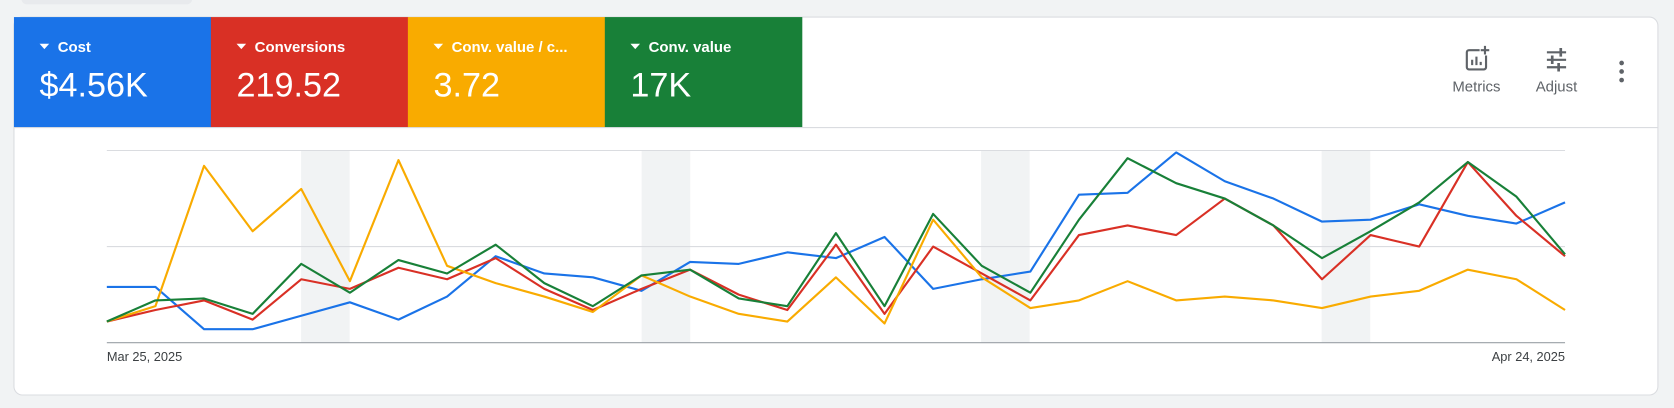  I want to click on x-tick-label: Apr 24, 2025, so click(1528, 356).